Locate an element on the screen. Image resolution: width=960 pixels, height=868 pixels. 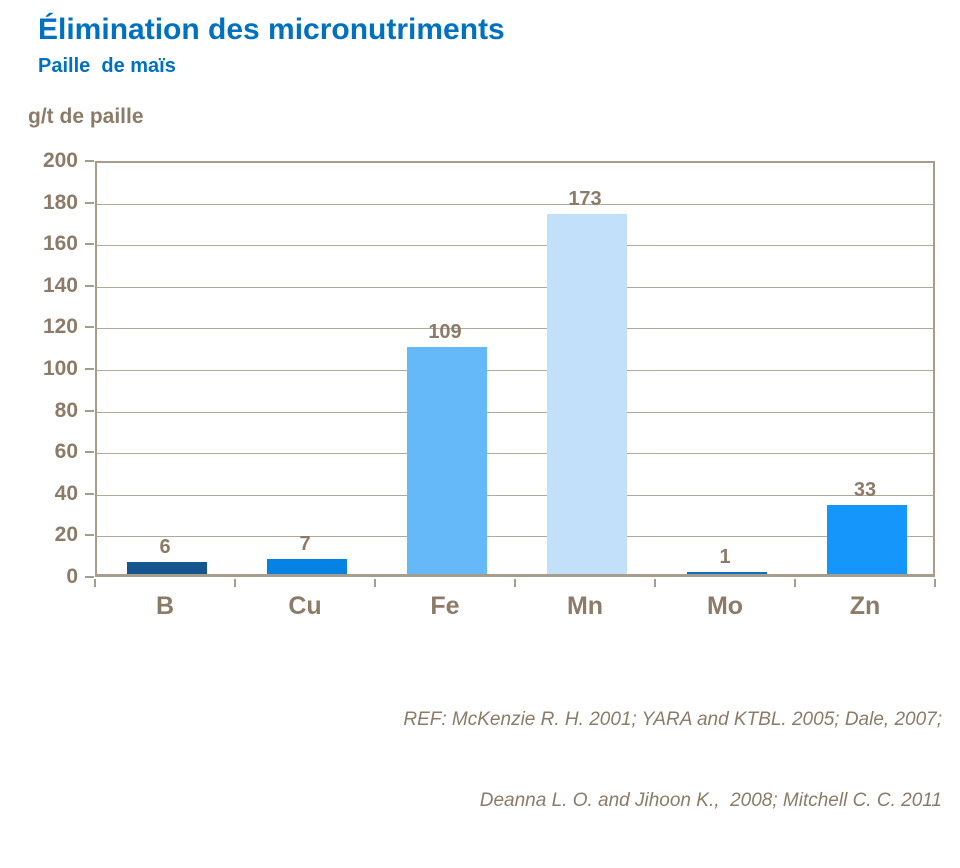
bar-value-label-Cu: 7 is located at coordinates (305, 544).